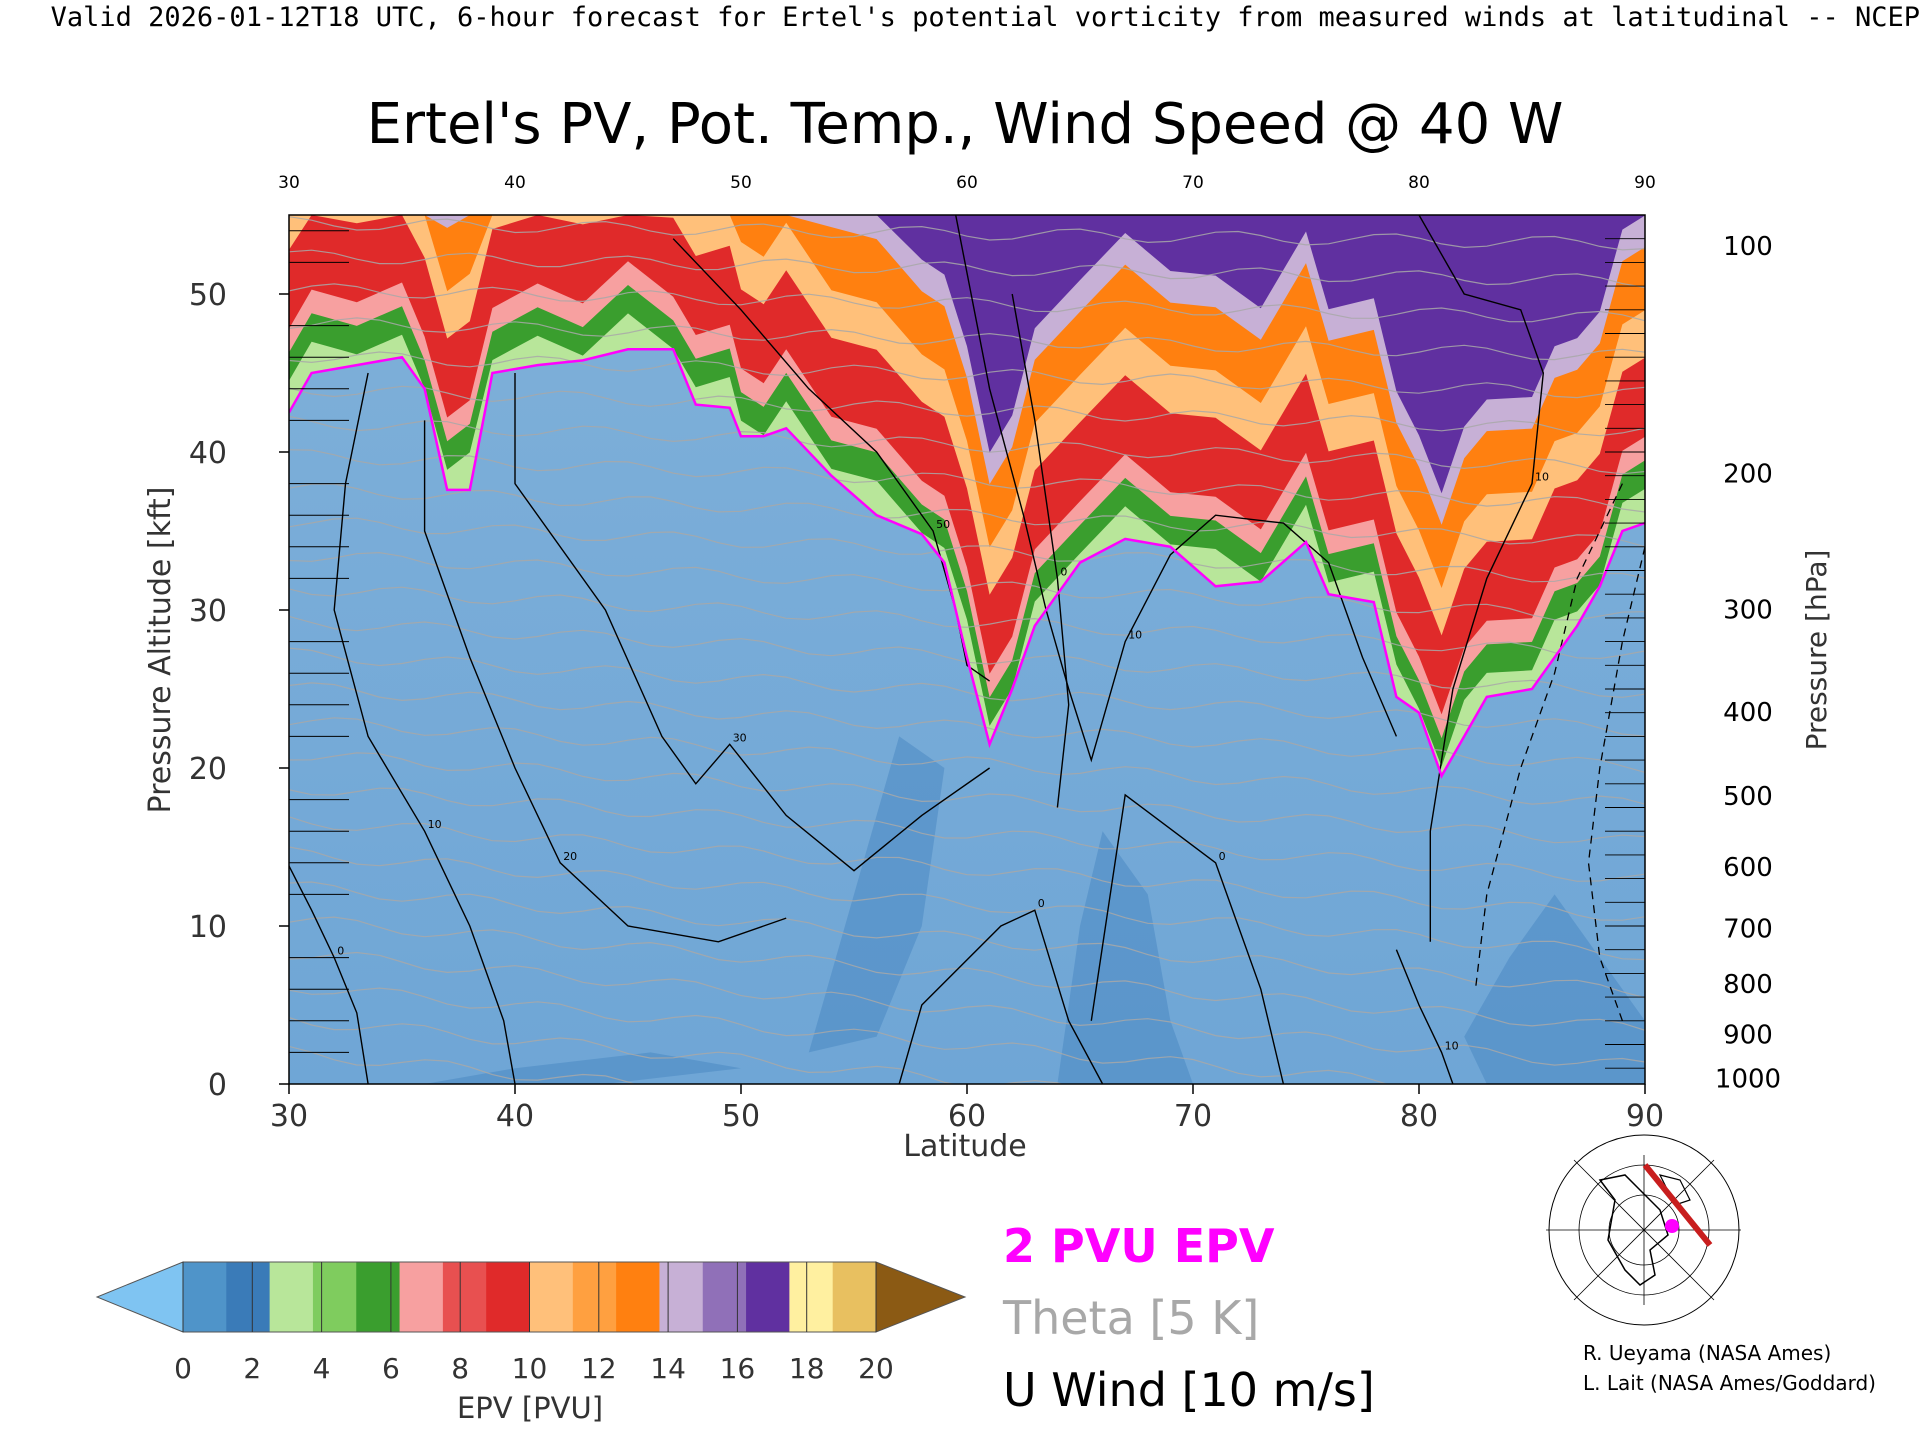  I want to click on x-tick-label-4: 70, so click(1193, 1116).